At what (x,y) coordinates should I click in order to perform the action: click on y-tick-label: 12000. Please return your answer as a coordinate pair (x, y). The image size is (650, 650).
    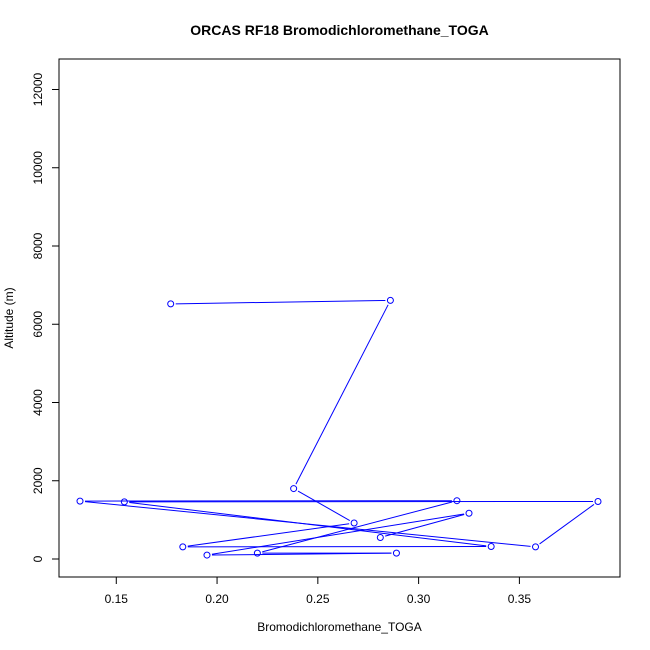
    Looking at the image, I should click on (38, 89).